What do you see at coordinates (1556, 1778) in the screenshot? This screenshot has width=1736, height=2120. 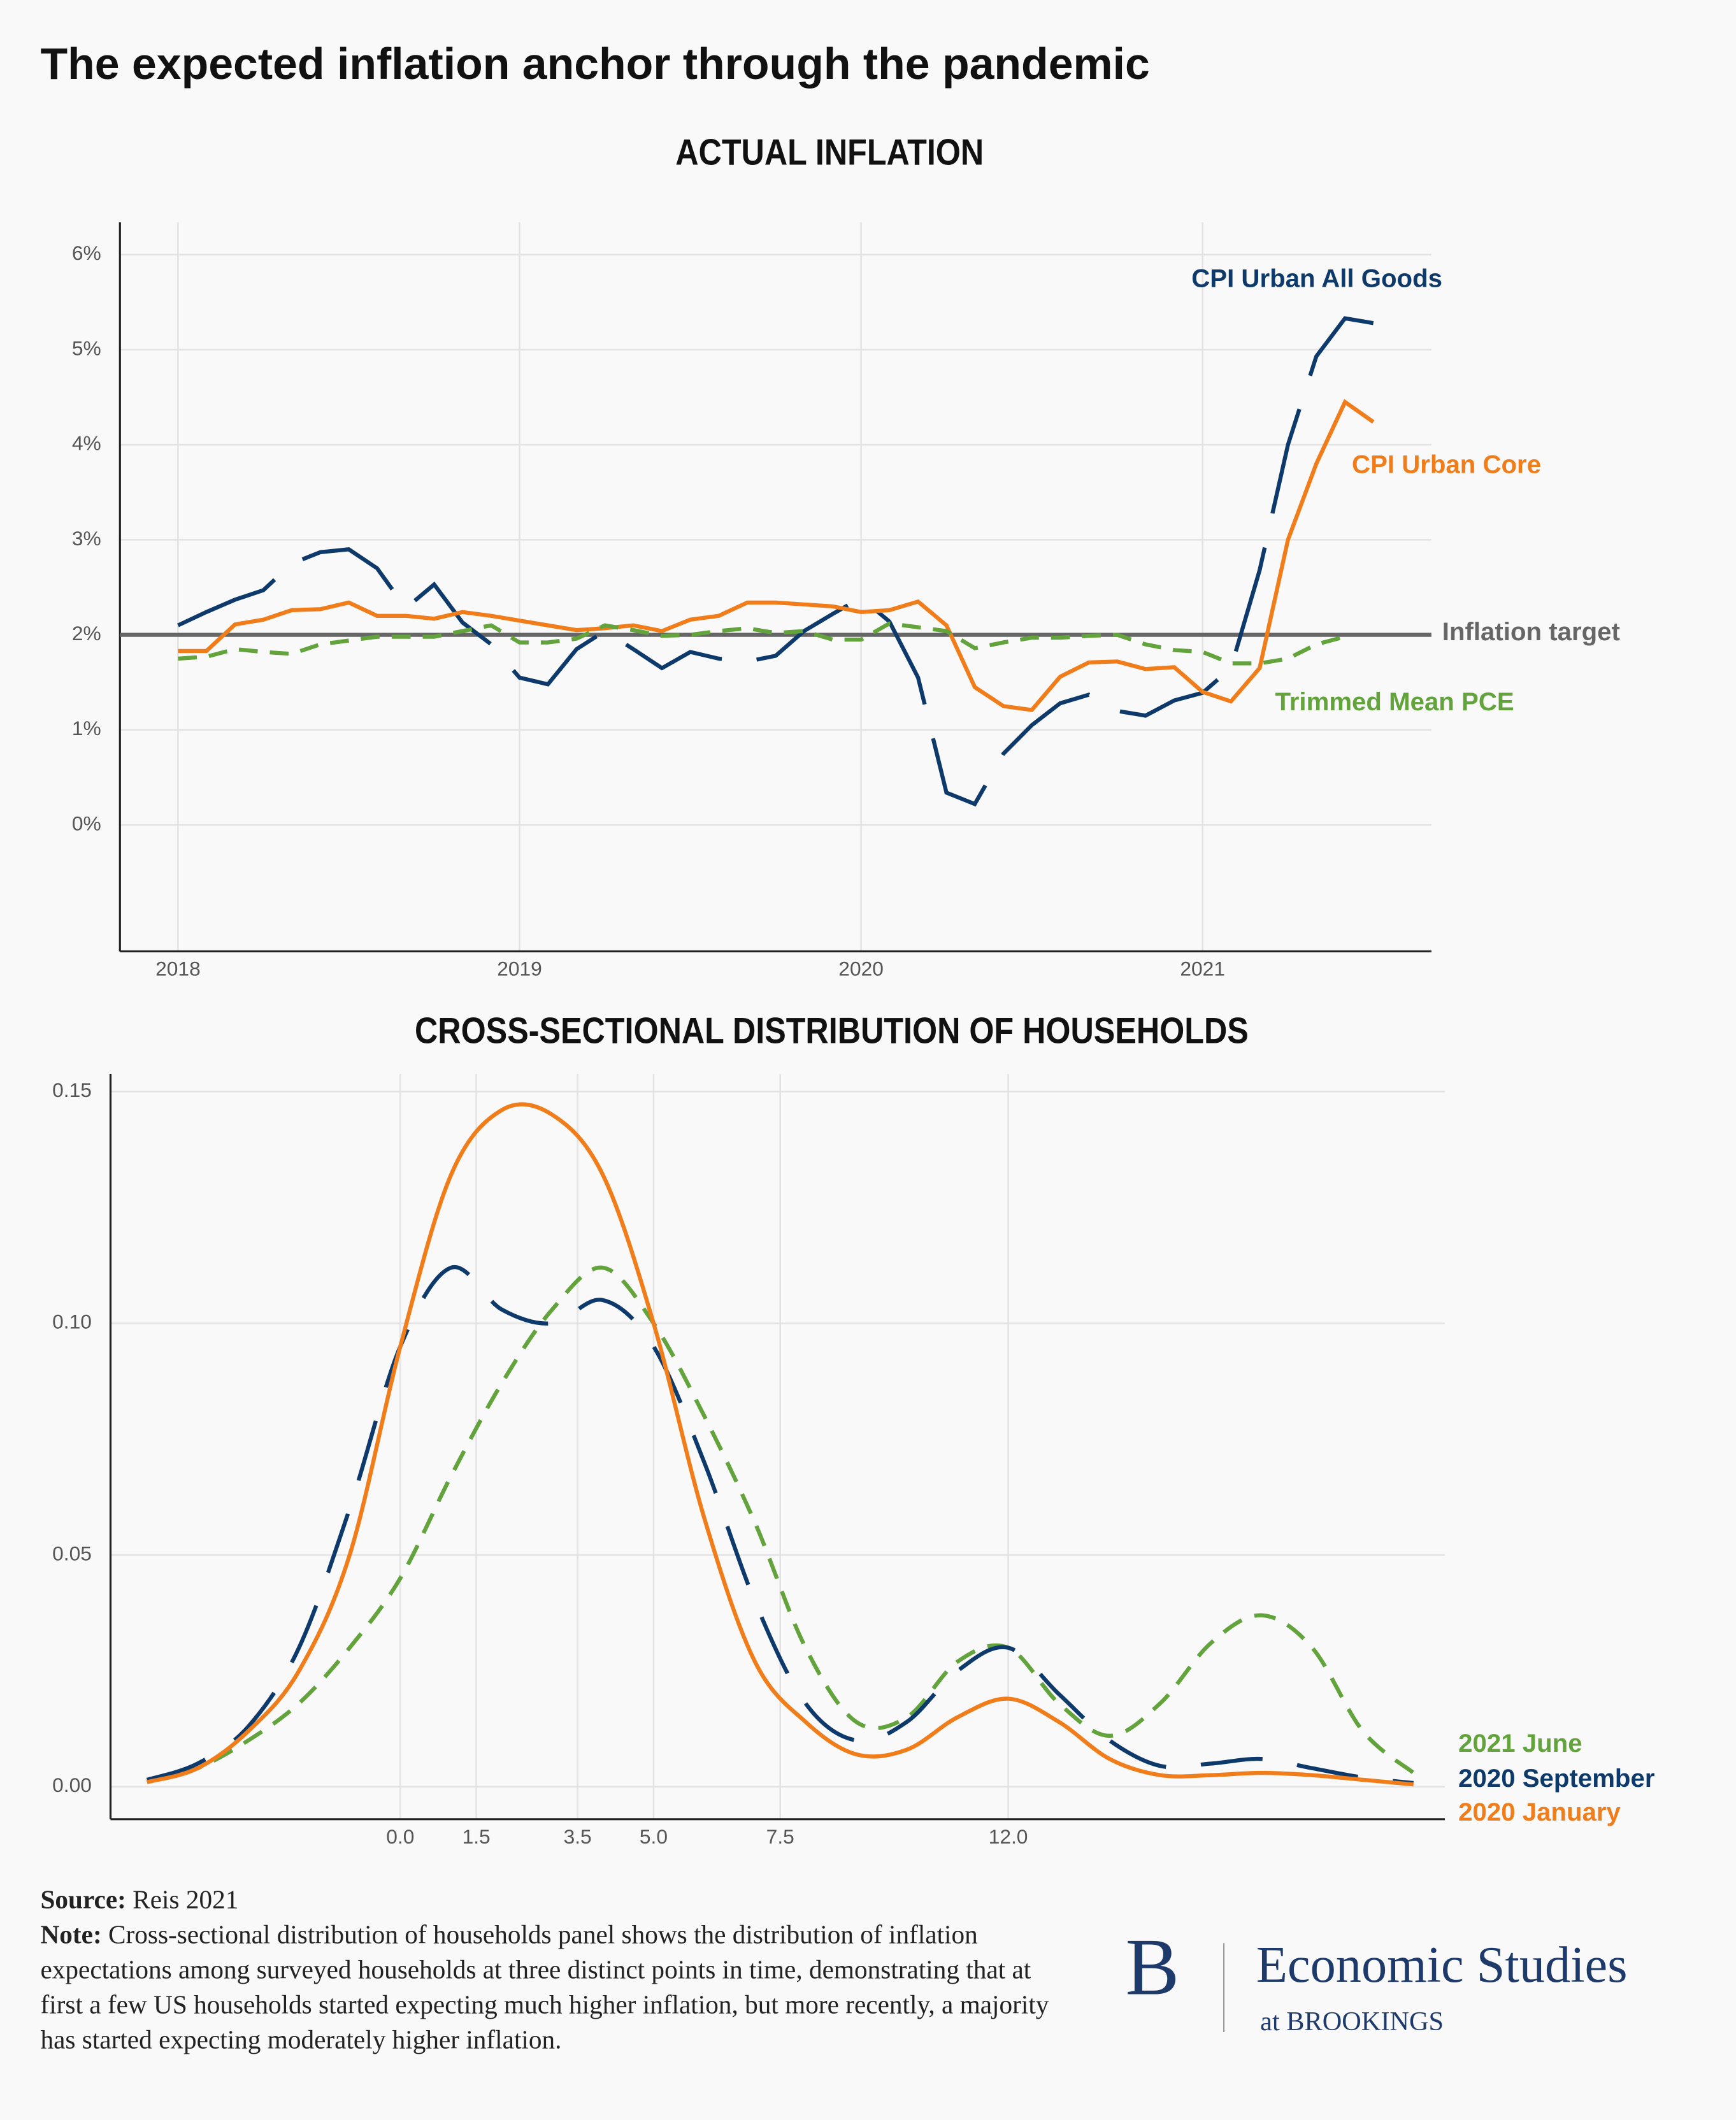 I see `series-label: 2020 September` at bounding box center [1556, 1778].